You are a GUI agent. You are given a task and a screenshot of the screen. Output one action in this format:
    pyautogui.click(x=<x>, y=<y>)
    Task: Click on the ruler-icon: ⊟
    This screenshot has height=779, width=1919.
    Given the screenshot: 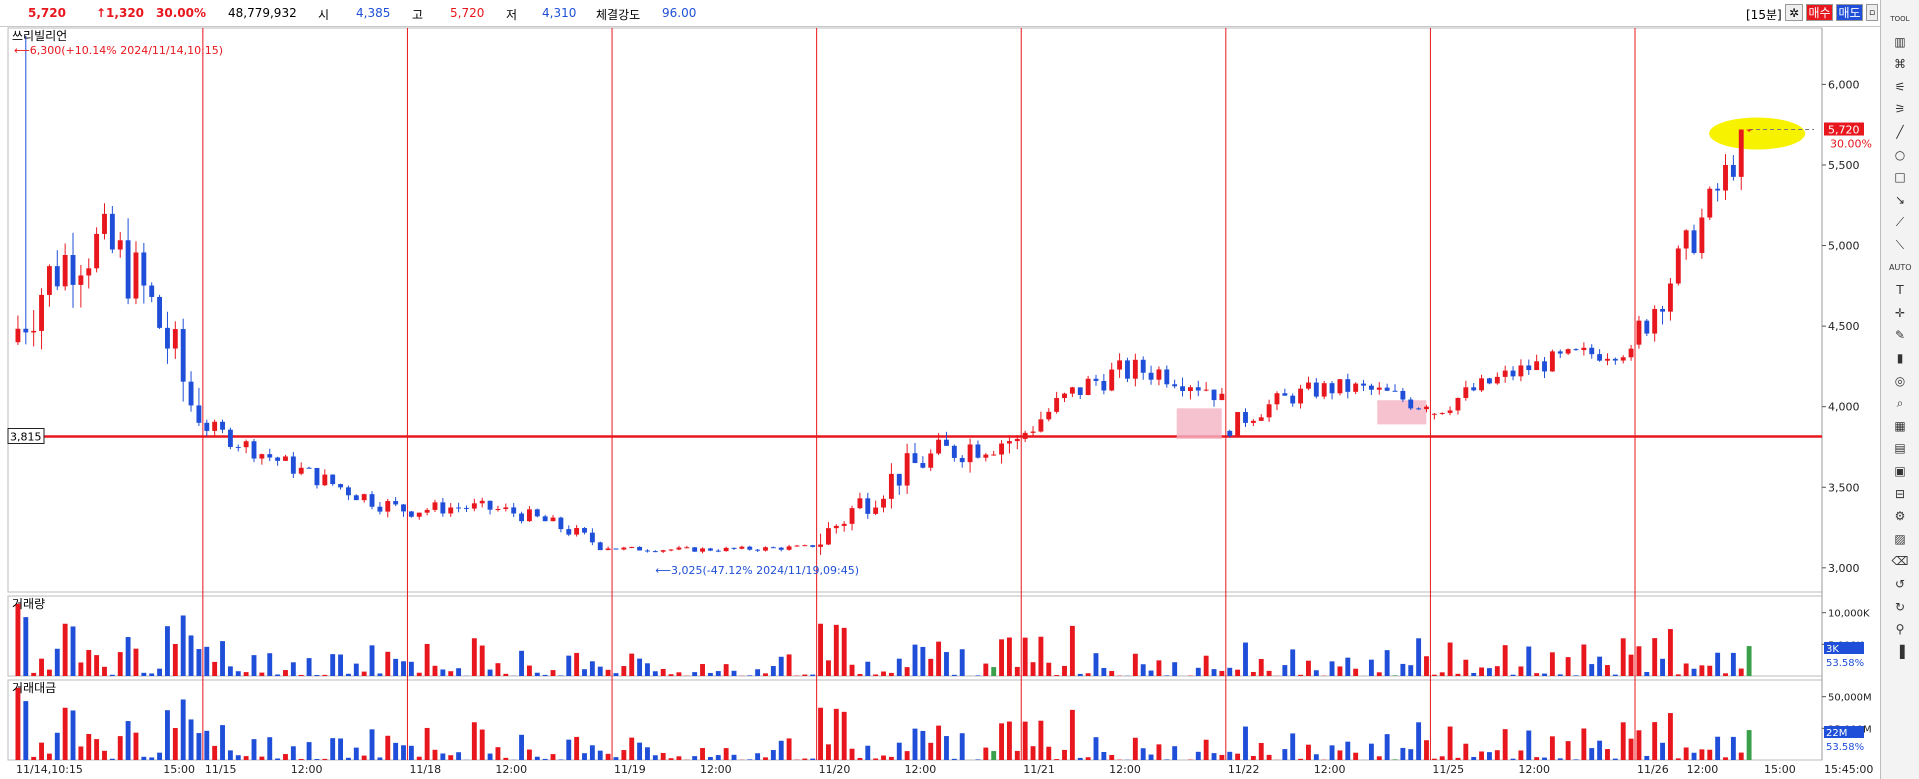 What is the action you would take?
    pyautogui.click(x=1900, y=493)
    